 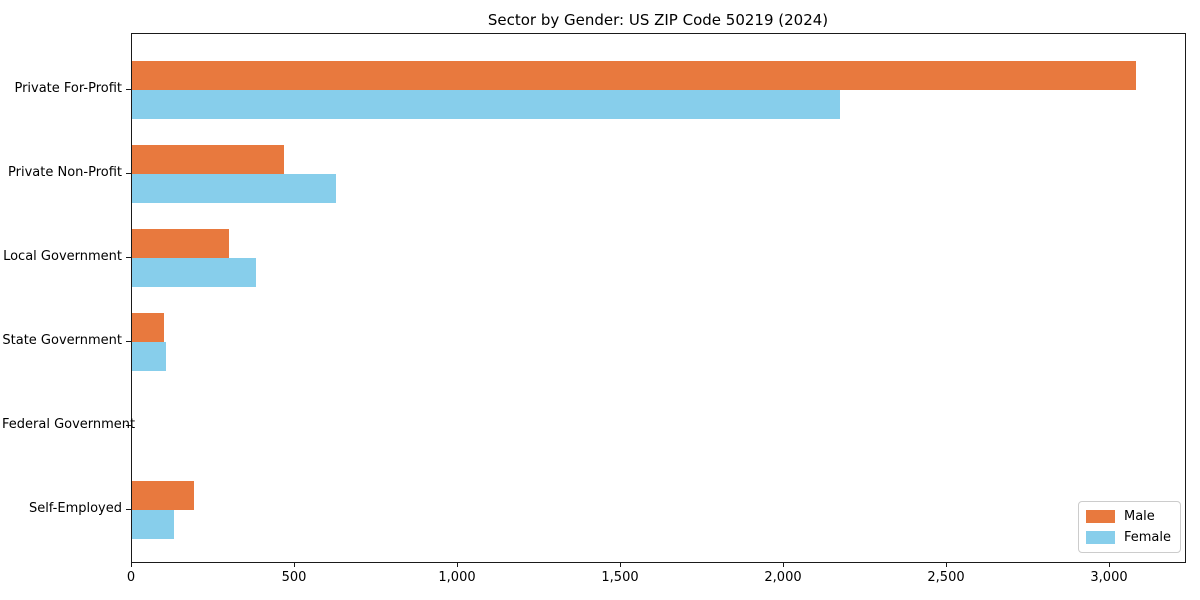 What do you see at coordinates (75, 508) in the screenshot?
I see `category-label: Self-Employed` at bounding box center [75, 508].